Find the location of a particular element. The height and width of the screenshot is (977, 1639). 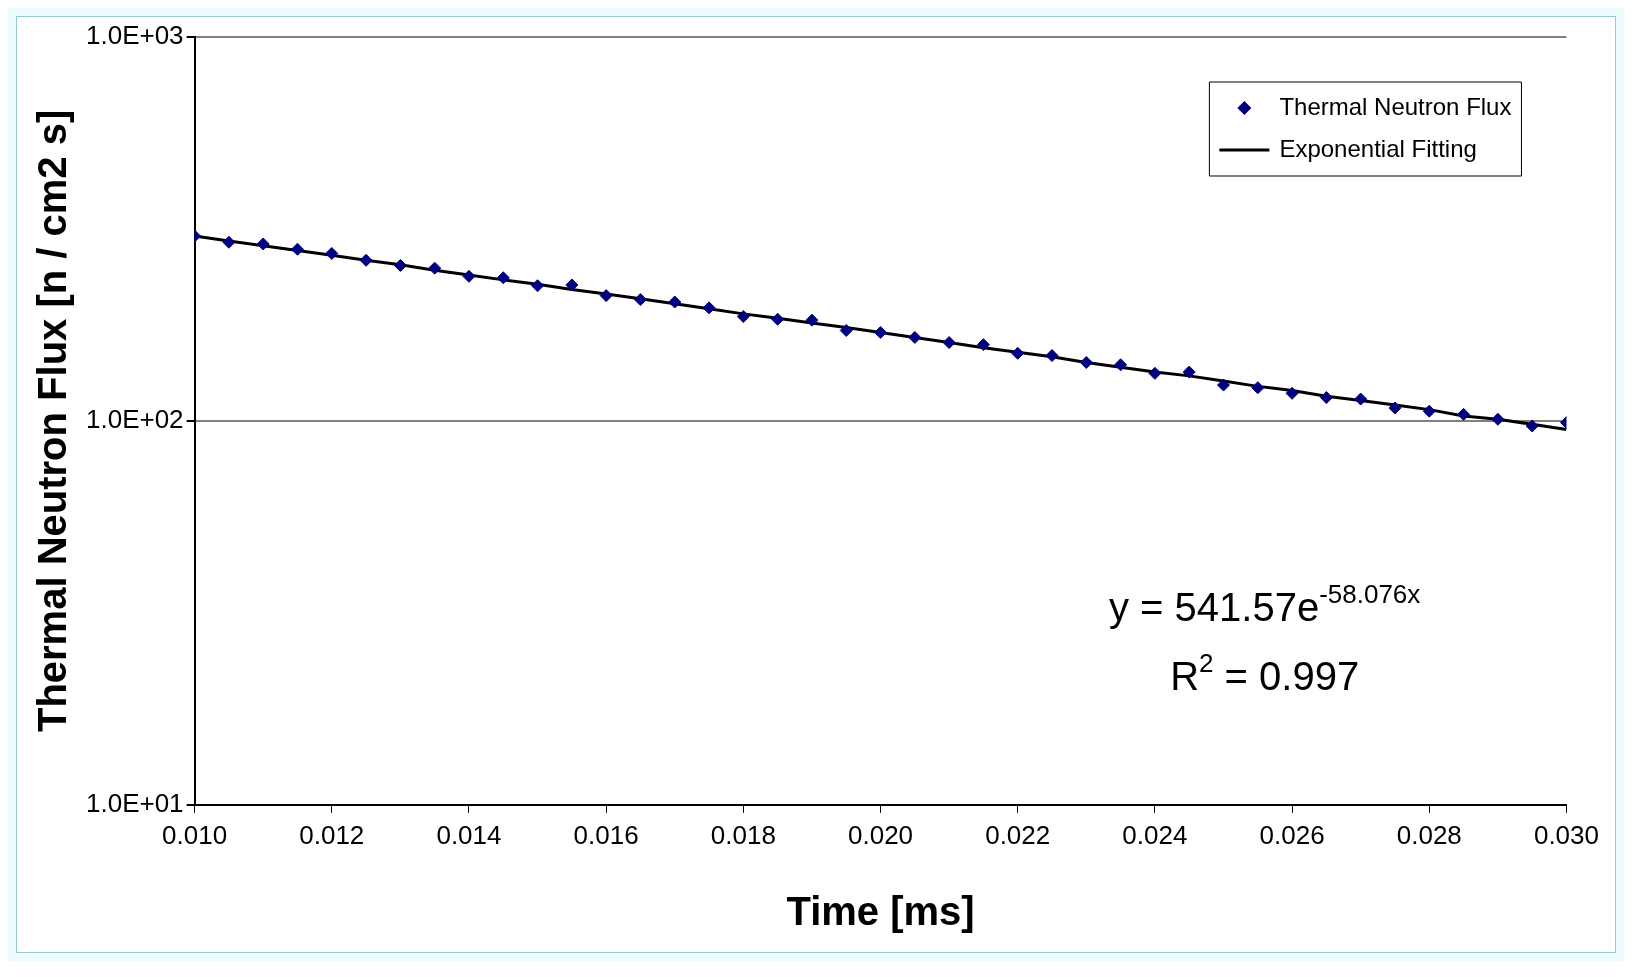

x-tick-label: 0.016 is located at coordinates (606, 834).